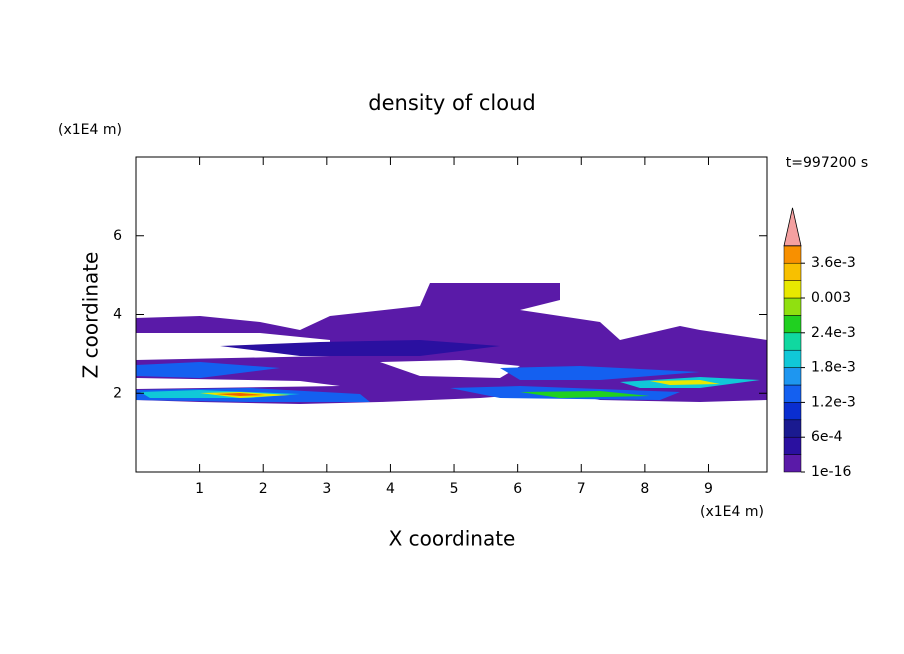  Describe the element at coordinates (831, 298) in the screenshot. I see `colorbar-label: 0.003` at that location.